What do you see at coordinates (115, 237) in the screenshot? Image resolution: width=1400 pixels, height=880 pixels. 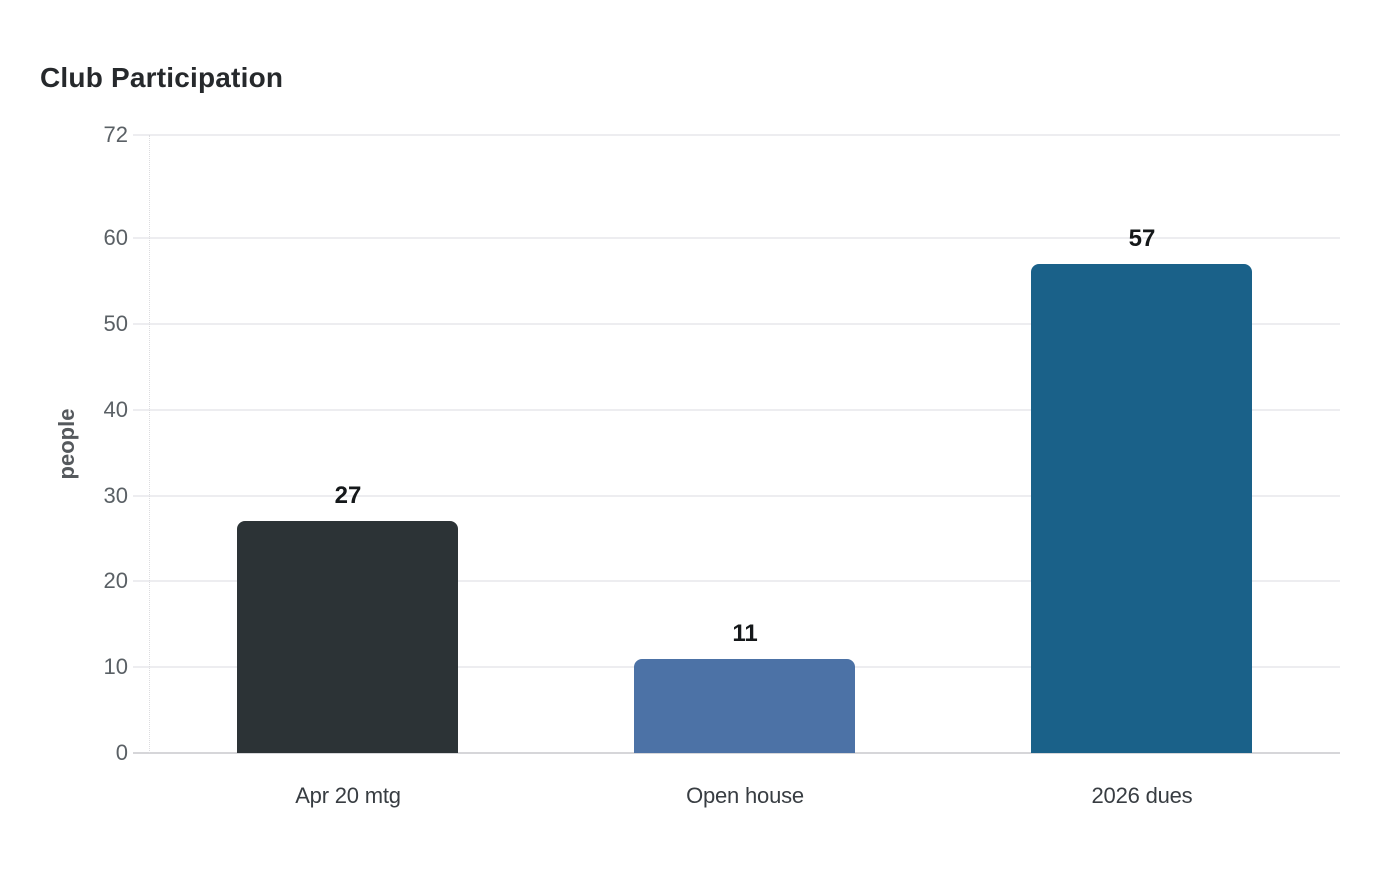 I see `y-tick-label: 60` at bounding box center [115, 237].